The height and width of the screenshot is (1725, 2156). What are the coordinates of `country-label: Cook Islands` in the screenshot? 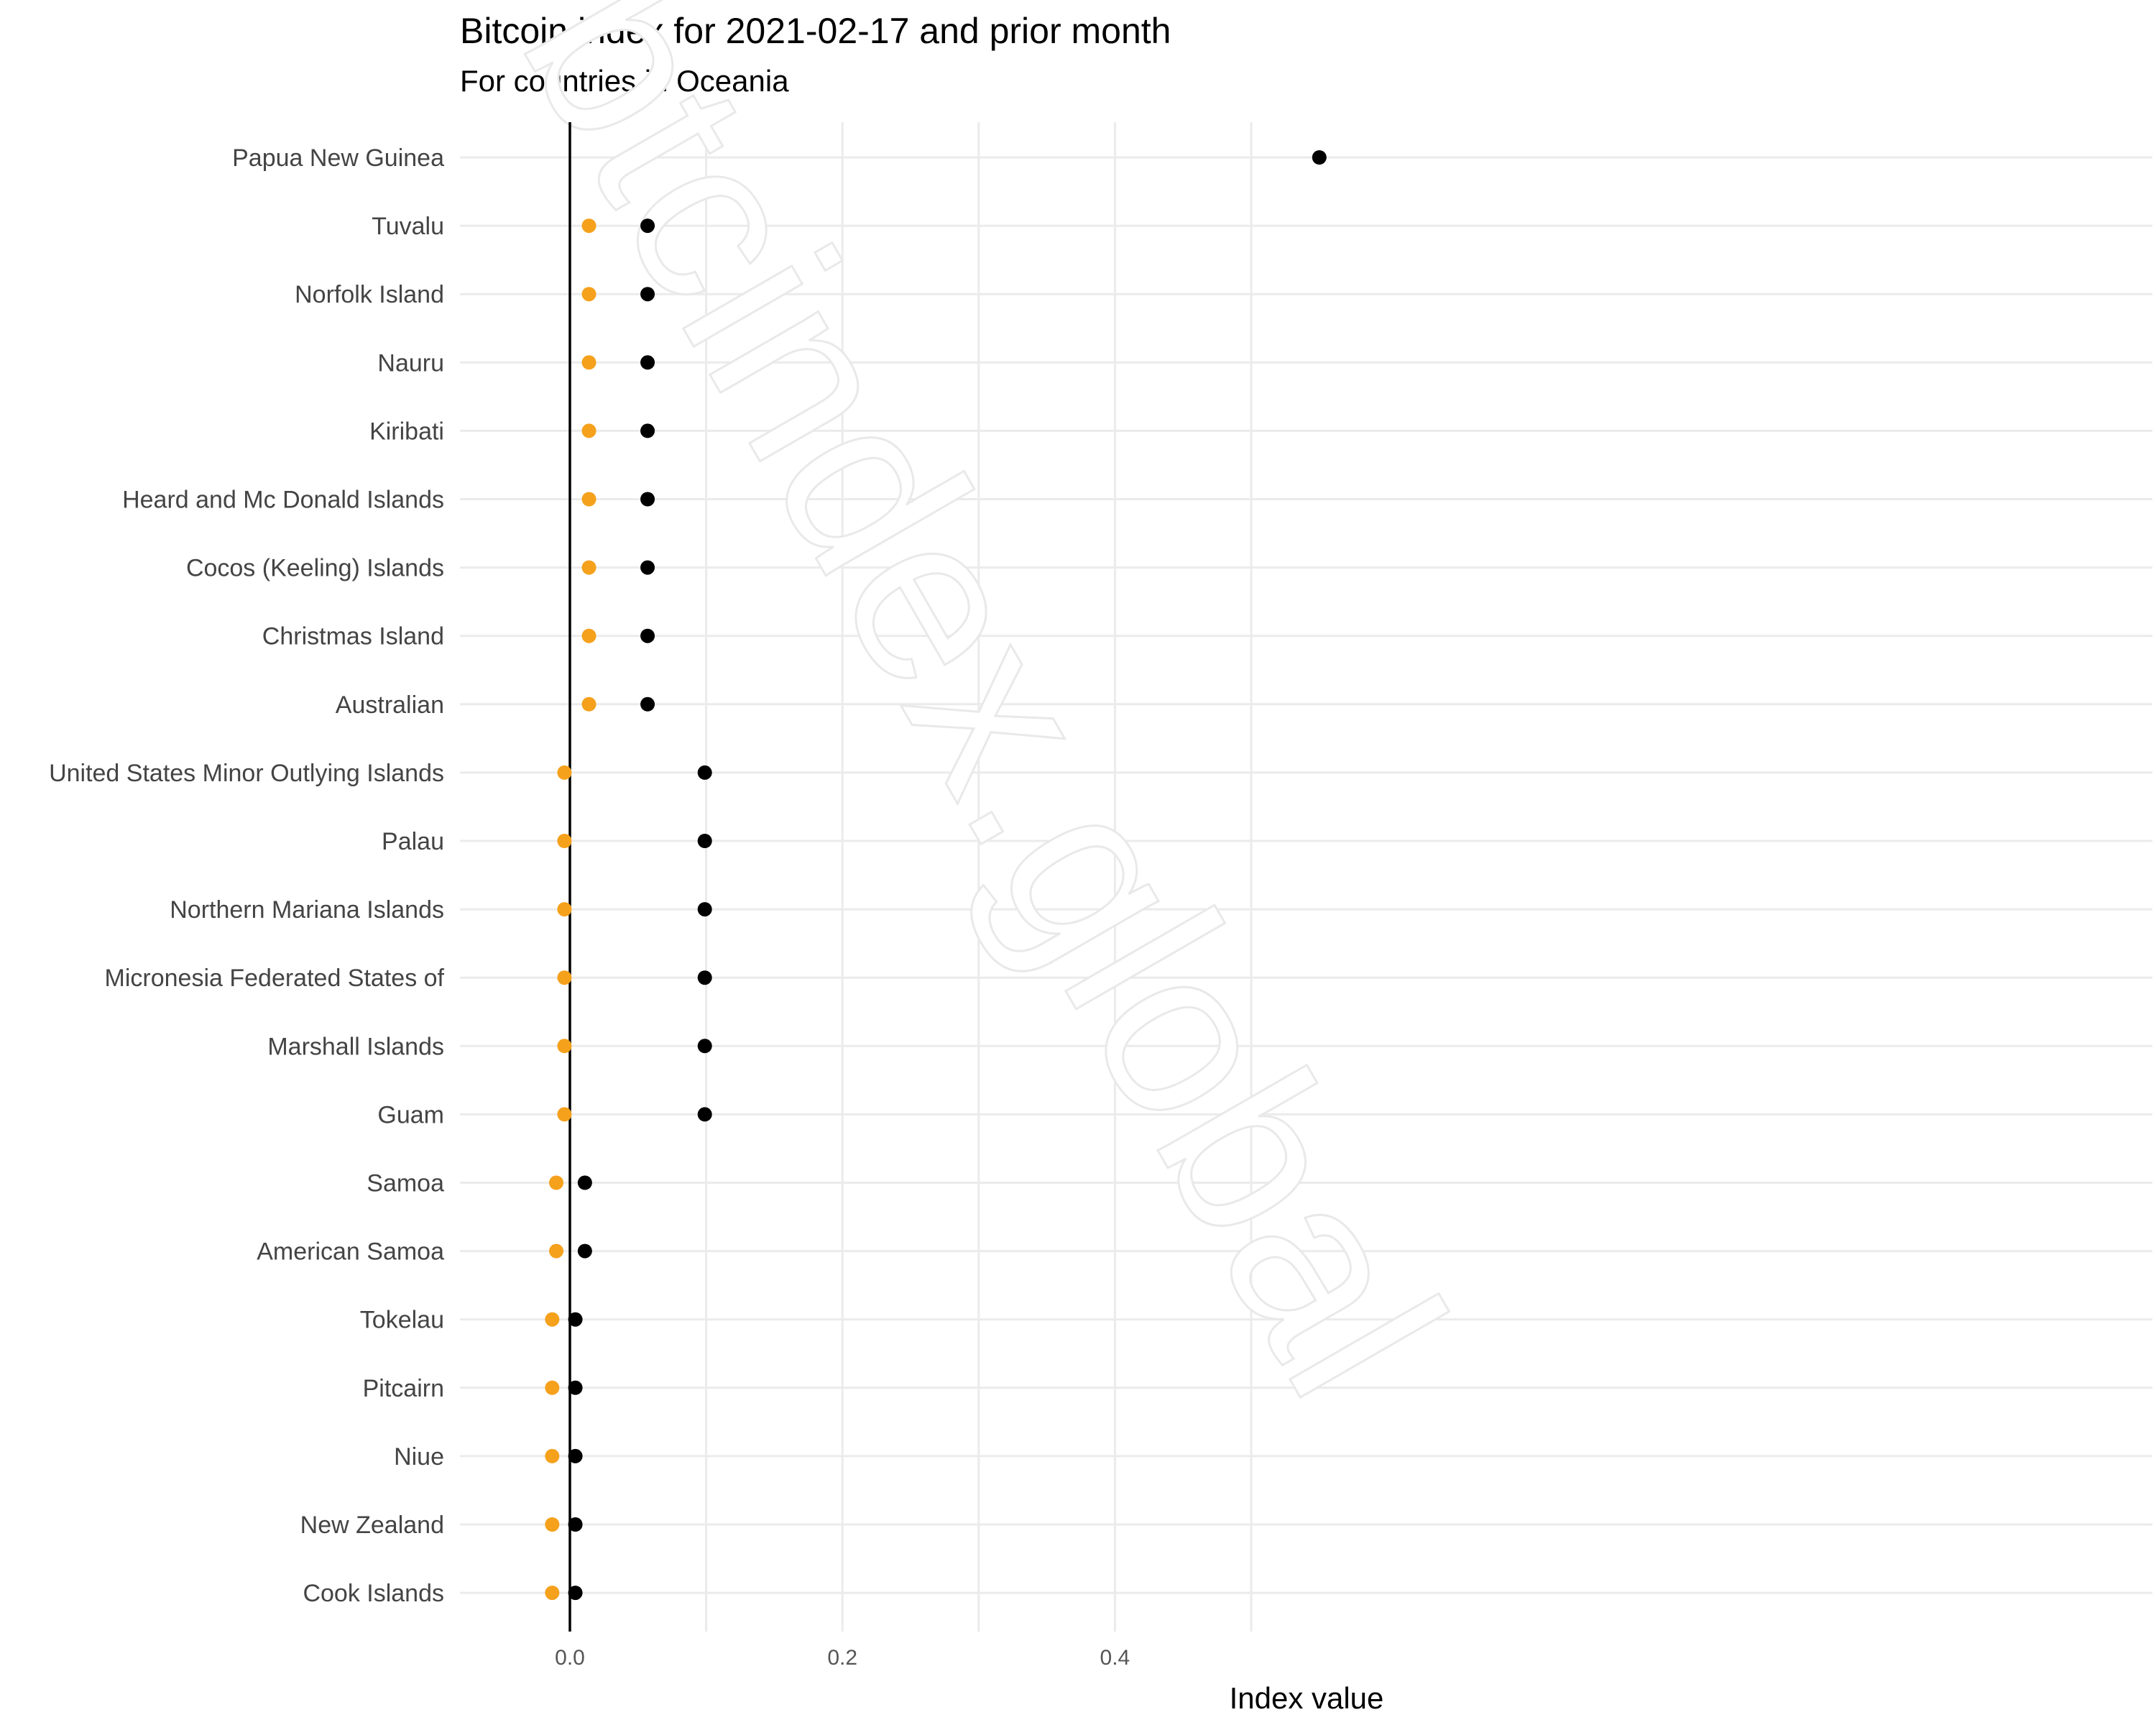 It's located at (374, 1593).